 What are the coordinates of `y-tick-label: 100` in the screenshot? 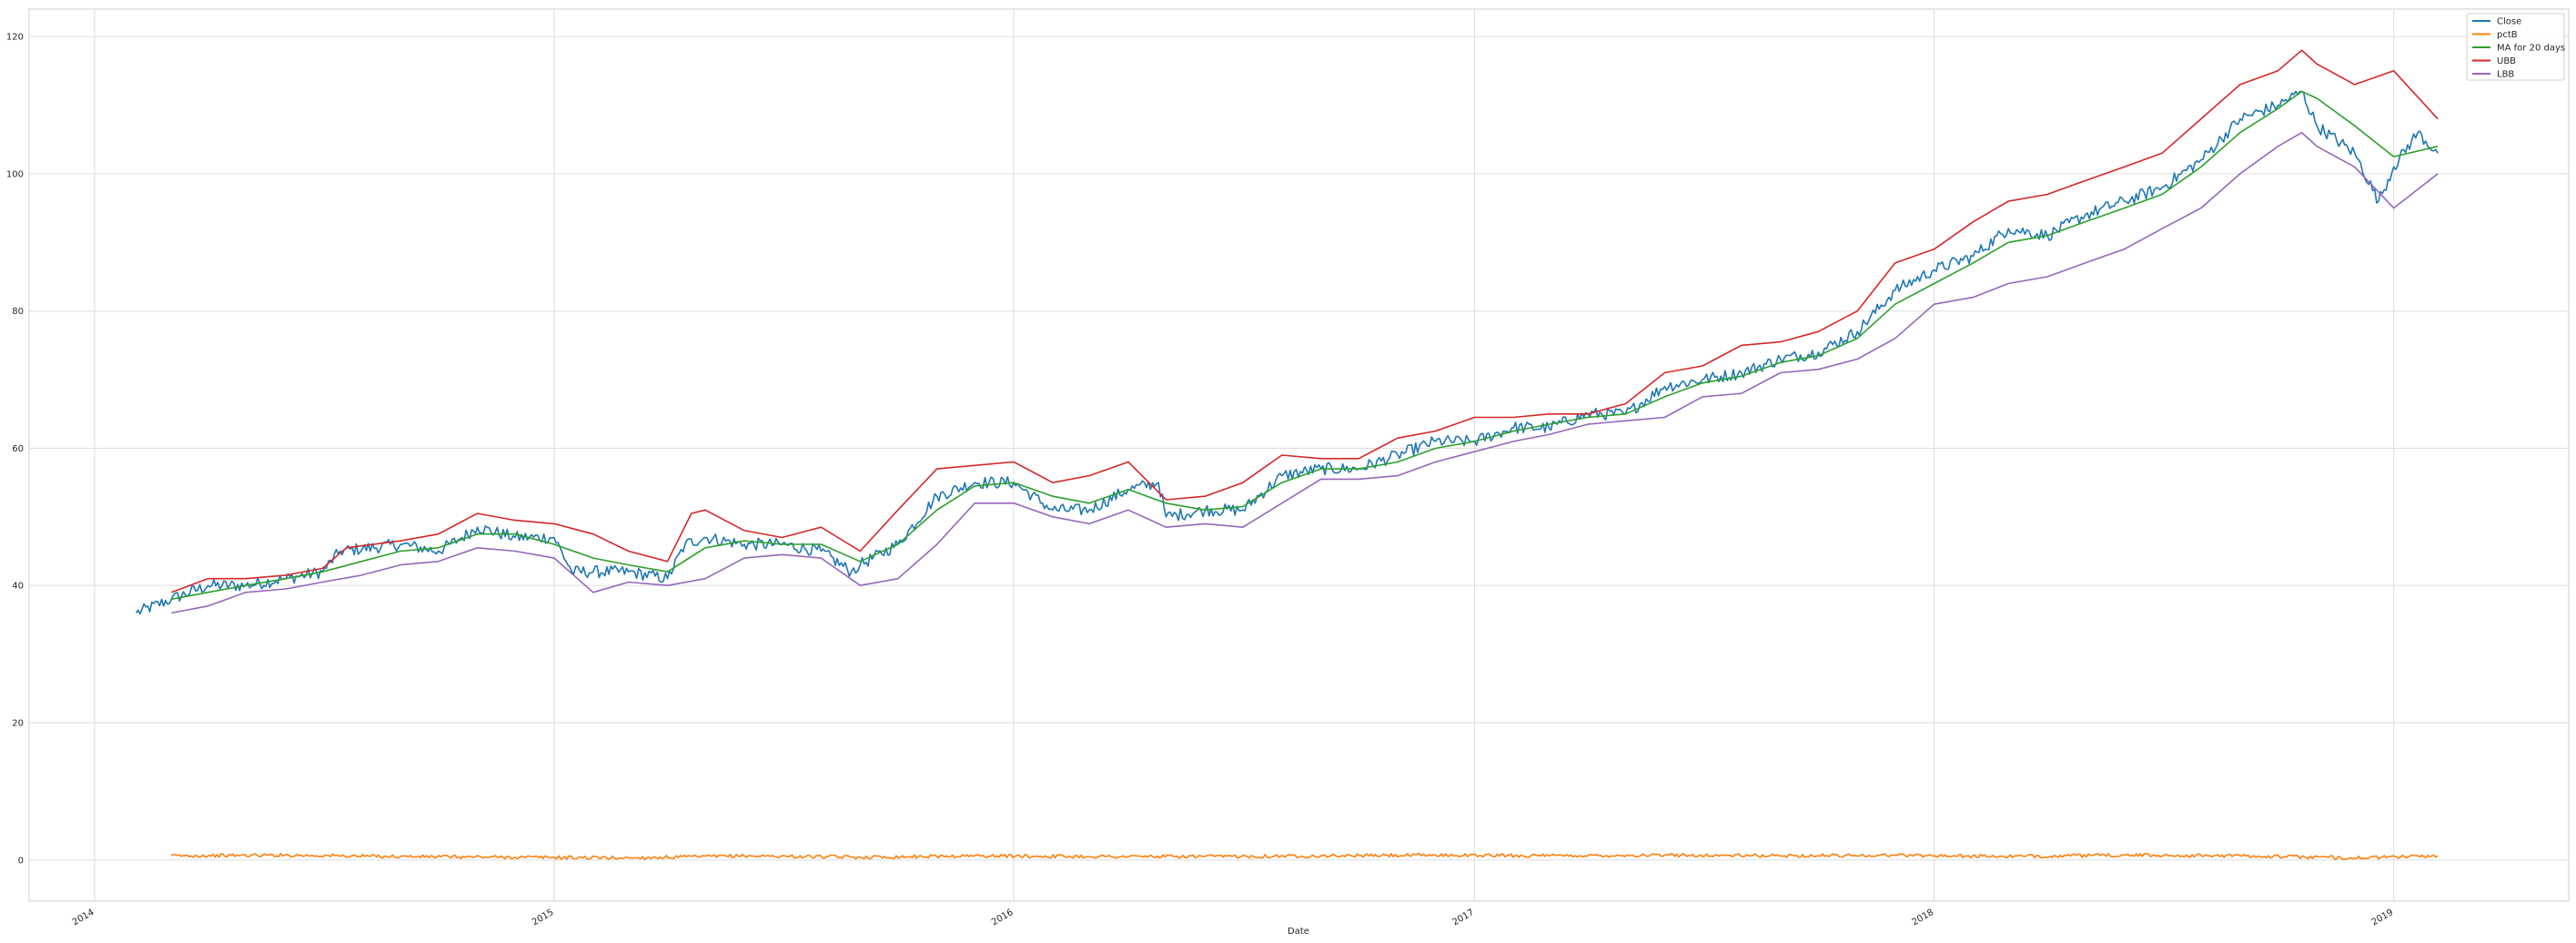 It's located at (15, 174).